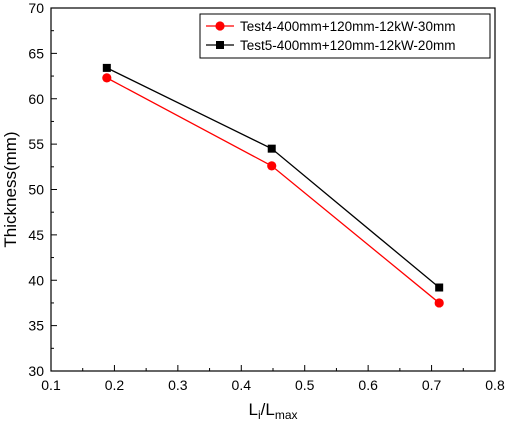 This screenshot has width=512, height=427. I want to click on y-tick-label: 35, so click(36, 326).